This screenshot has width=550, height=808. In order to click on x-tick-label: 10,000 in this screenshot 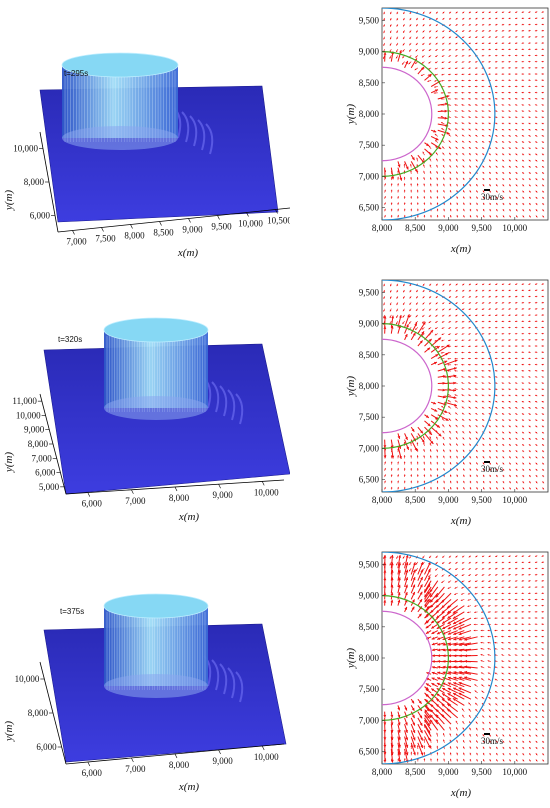, I will do `click(514, 500)`.